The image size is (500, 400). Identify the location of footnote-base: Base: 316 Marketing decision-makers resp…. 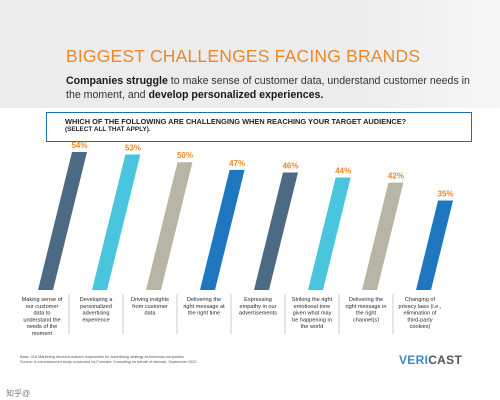
(102, 357).